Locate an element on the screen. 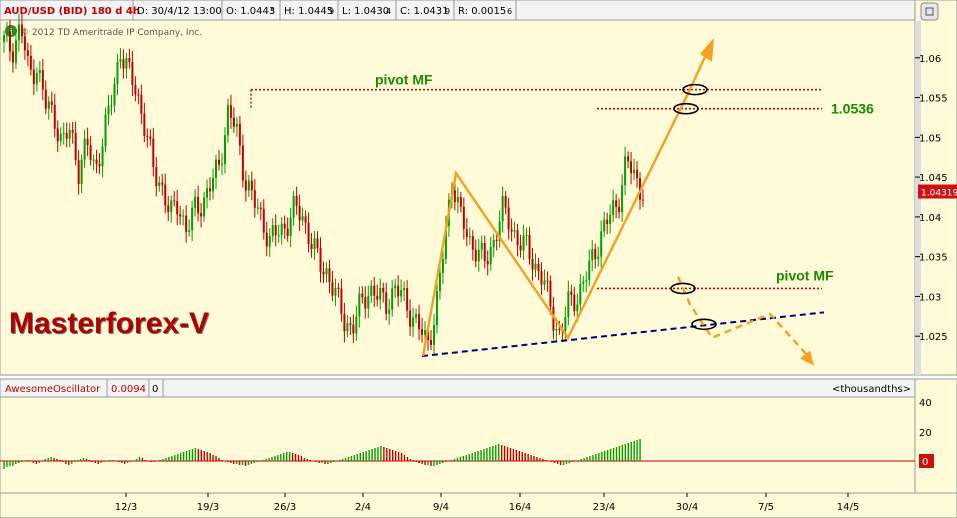 The height and width of the screenshot is (518, 957). osc-name: AwesomeOscillator is located at coordinates (53, 389).